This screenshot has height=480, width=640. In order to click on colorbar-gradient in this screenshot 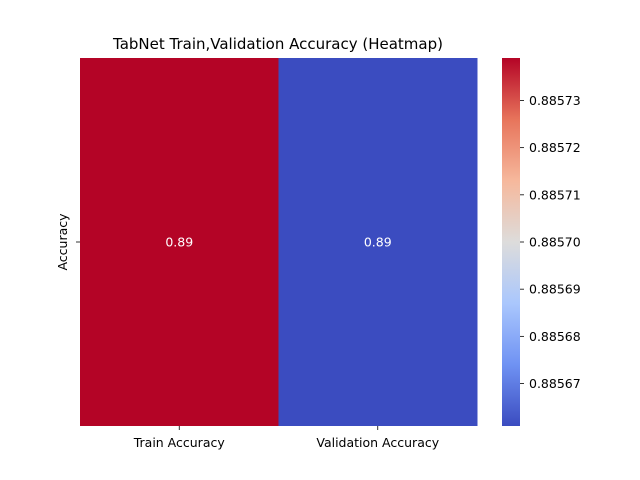, I will do `click(511, 242)`.